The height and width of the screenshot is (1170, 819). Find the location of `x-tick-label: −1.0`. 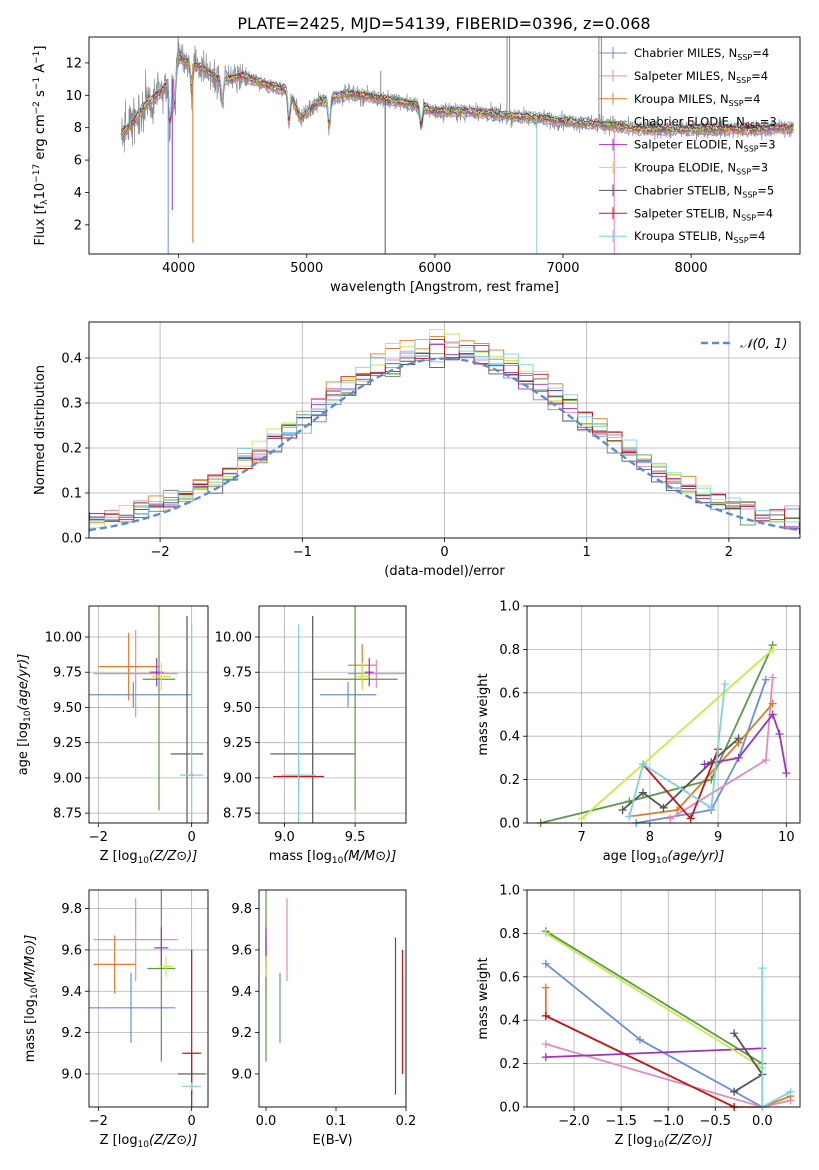

x-tick-label: −1.0 is located at coordinates (668, 1121).